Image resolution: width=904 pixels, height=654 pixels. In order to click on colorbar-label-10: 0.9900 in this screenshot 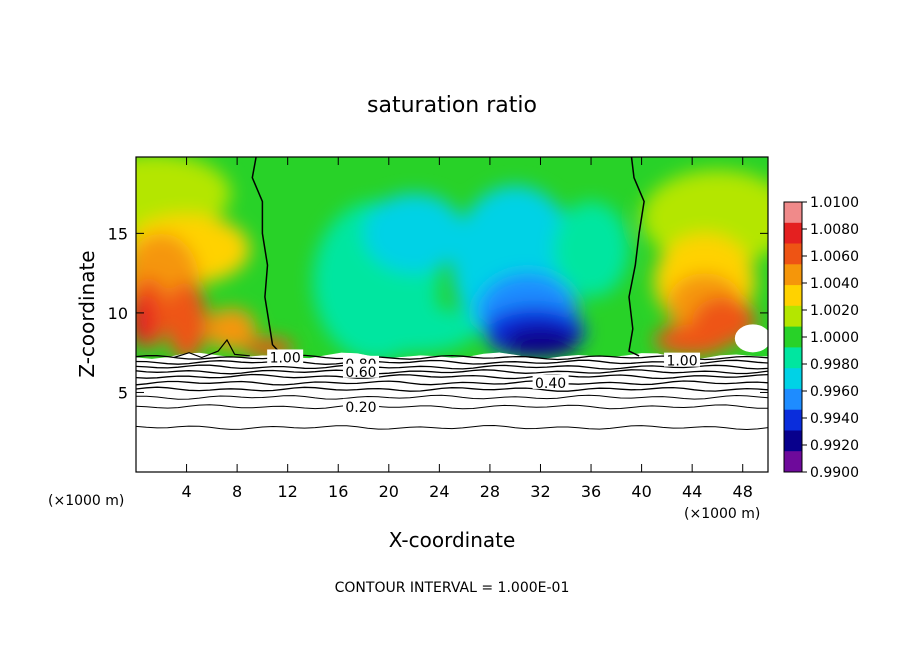, I will do `click(834, 473)`.